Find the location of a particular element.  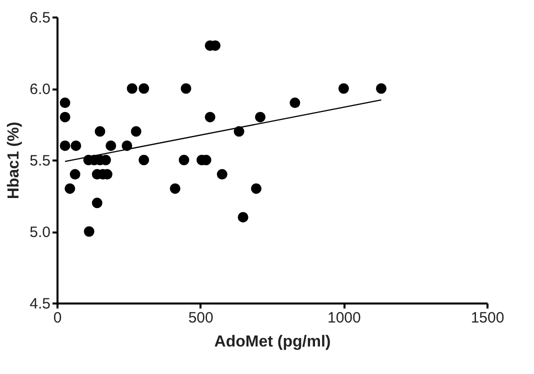

x-tick-label: 500 is located at coordinates (201, 318).